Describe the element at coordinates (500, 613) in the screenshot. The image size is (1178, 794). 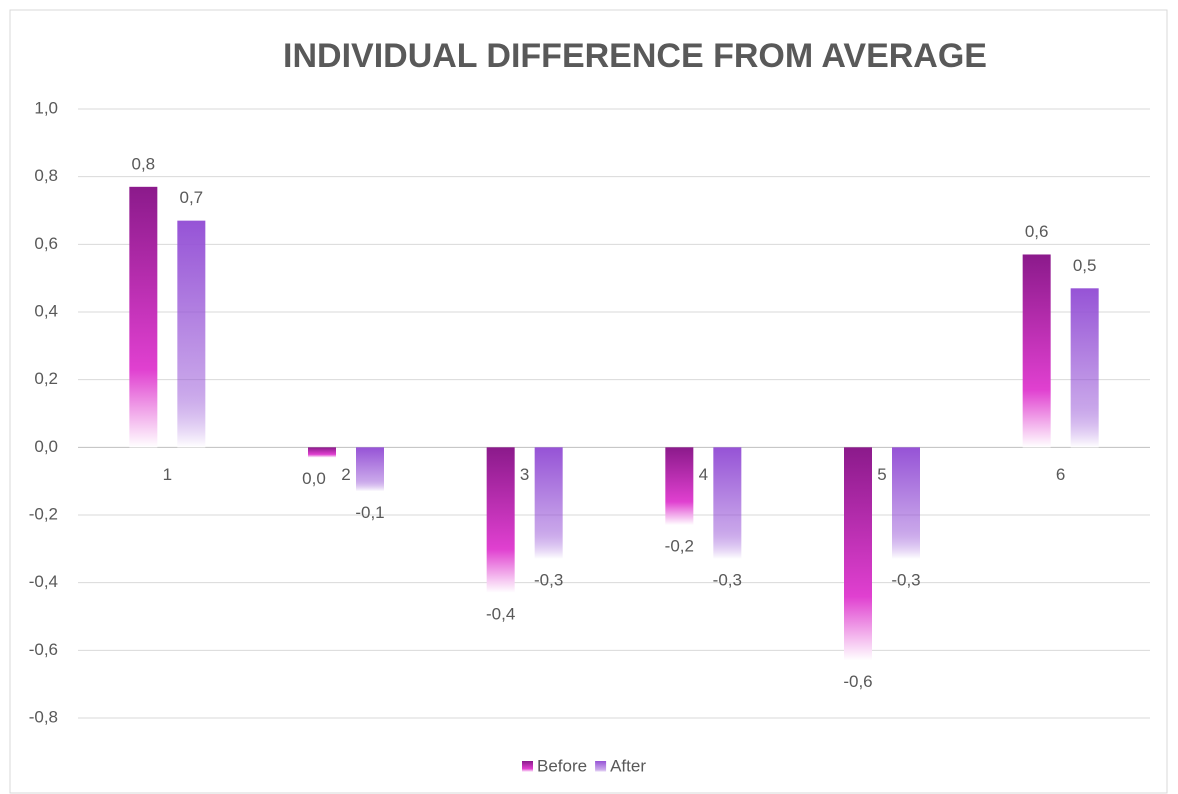
I see `data-label: -0,4` at that location.